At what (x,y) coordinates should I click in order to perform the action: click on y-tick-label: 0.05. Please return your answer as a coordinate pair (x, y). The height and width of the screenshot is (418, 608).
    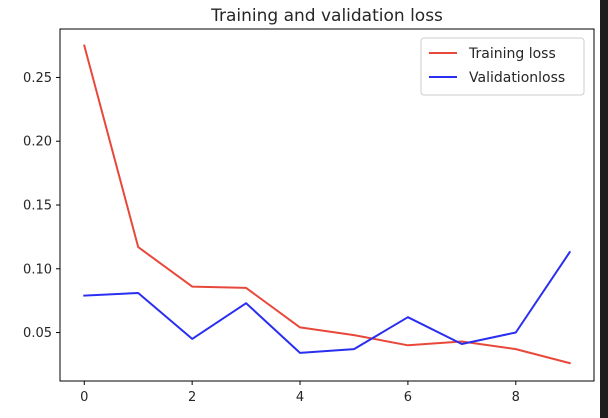
    Looking at the image, I should click on (37, 333).